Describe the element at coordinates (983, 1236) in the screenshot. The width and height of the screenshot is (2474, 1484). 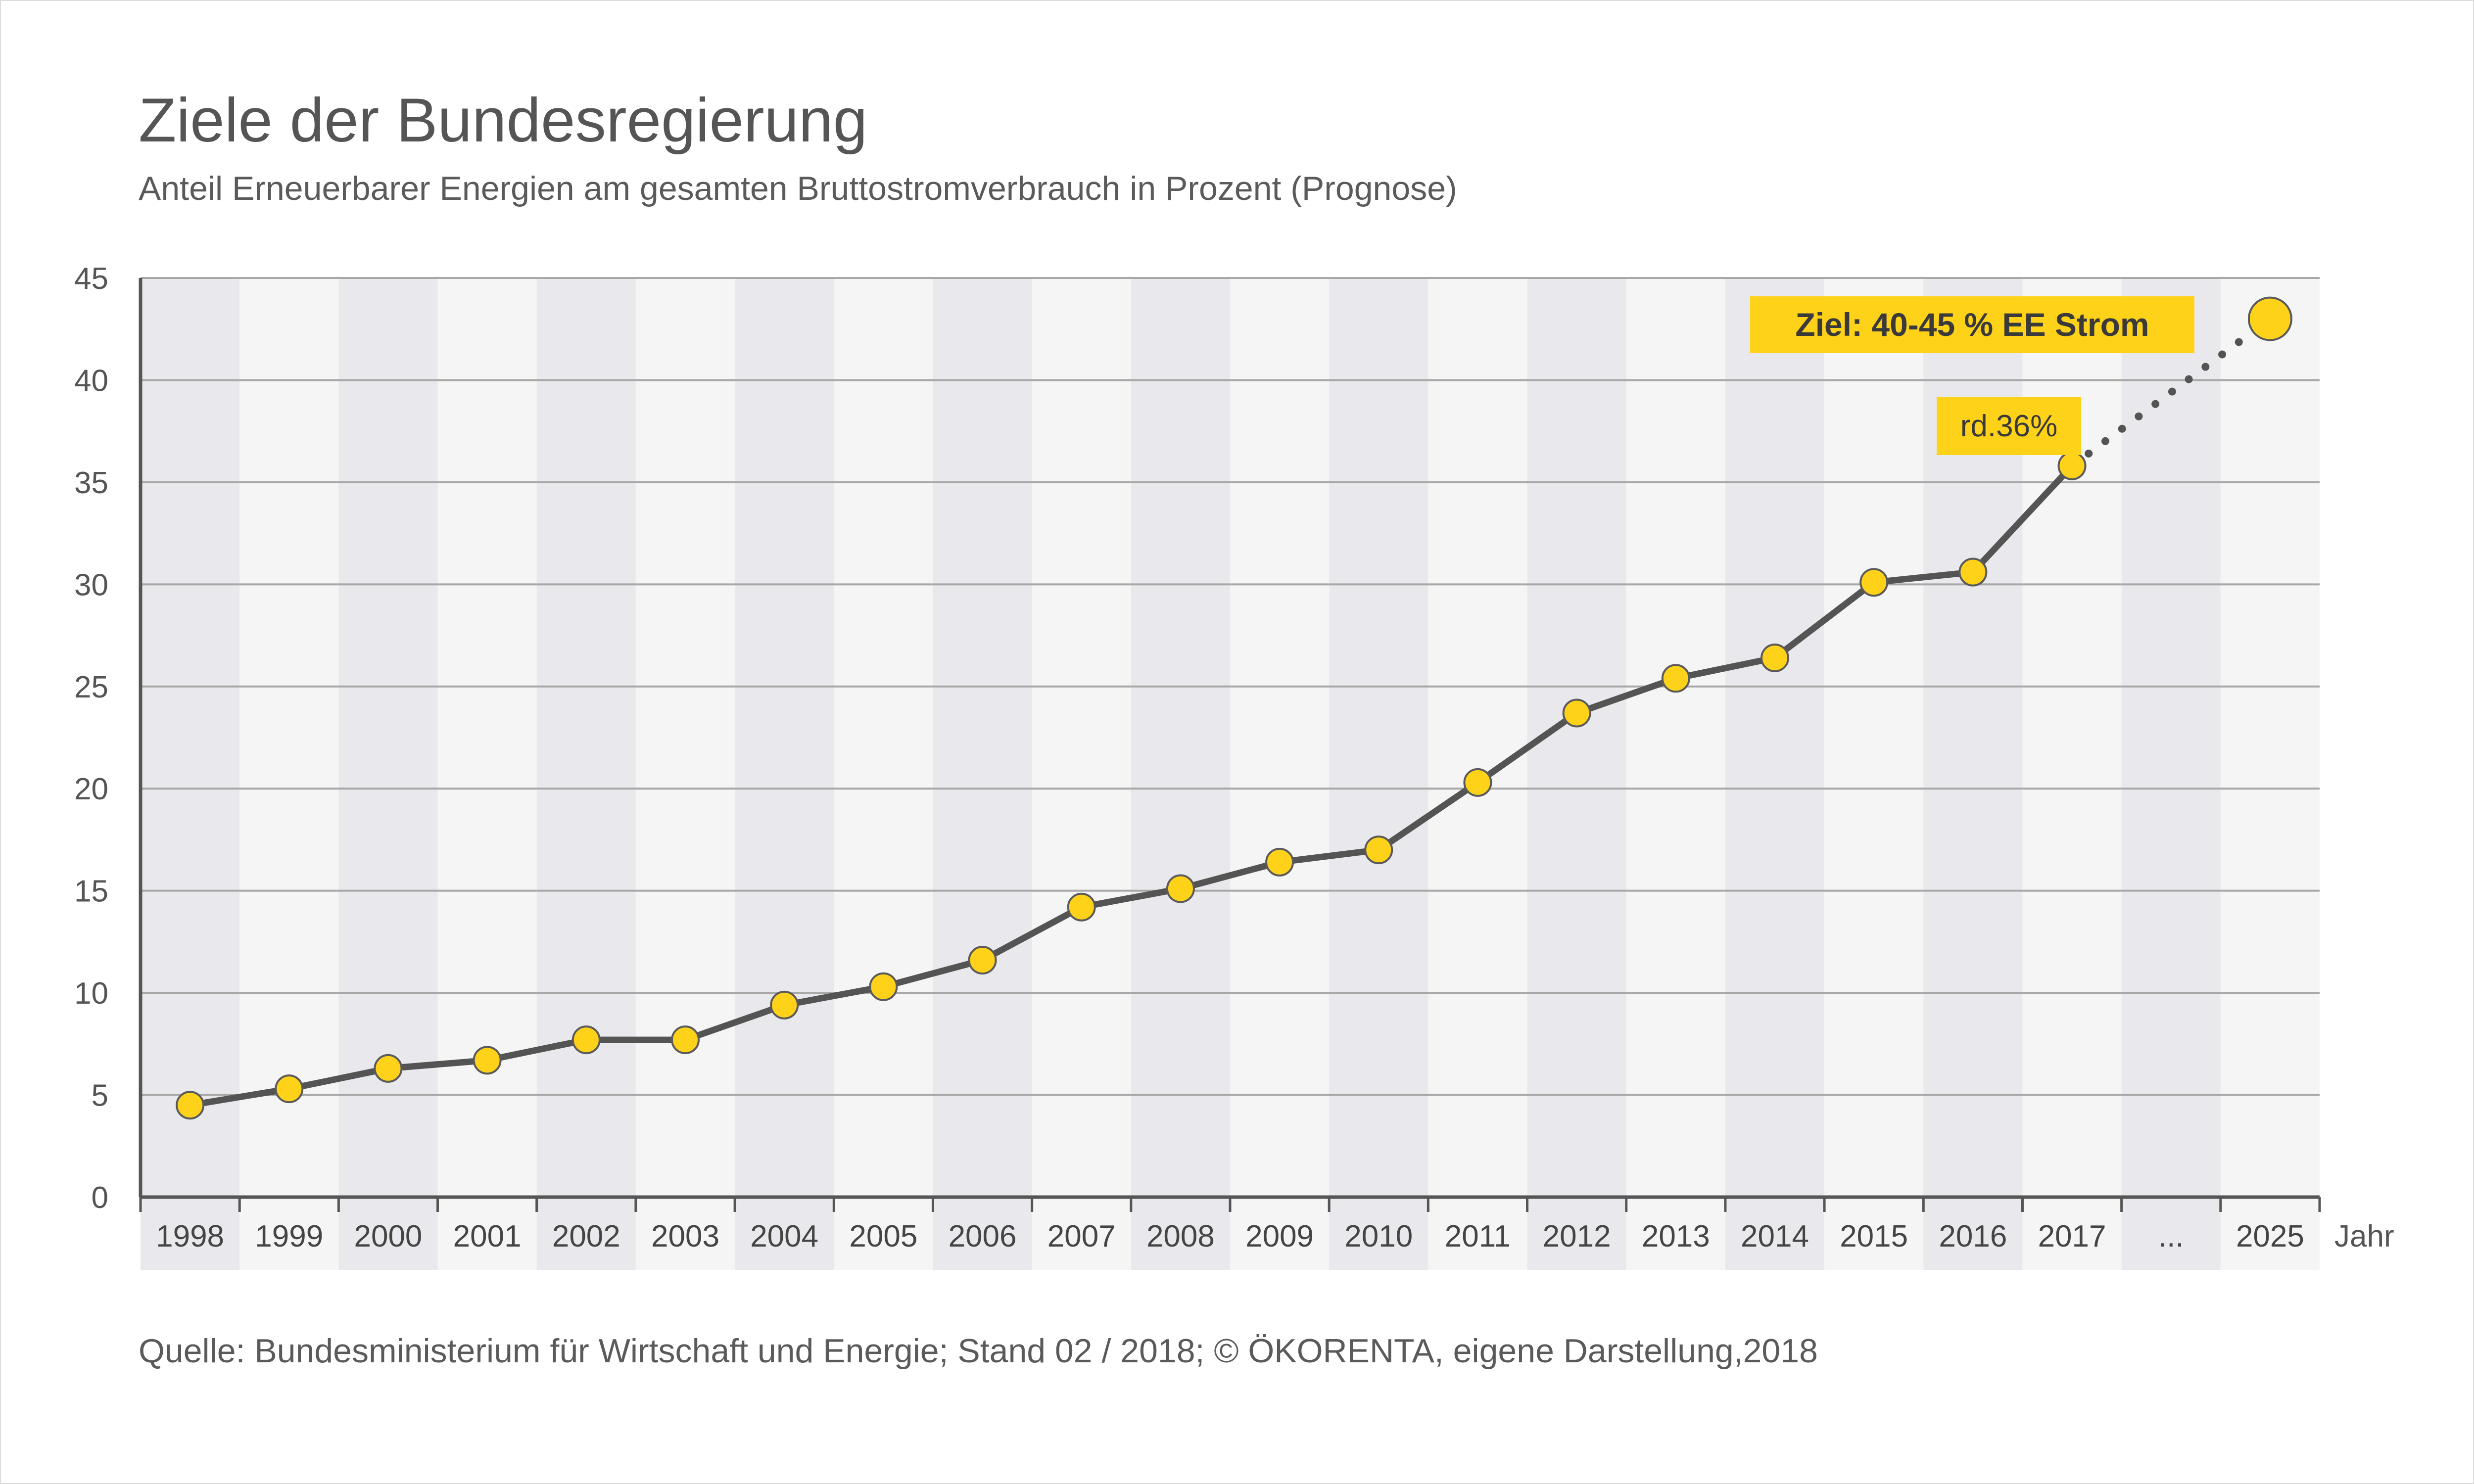
I see `x-tick-label: 2006` at that location.